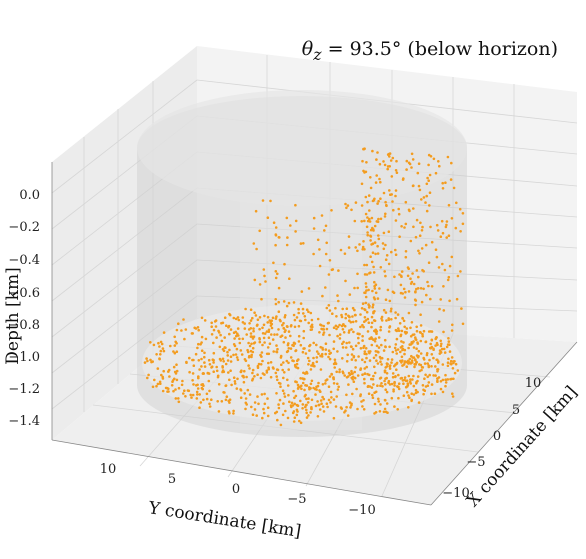 Image resolution: width=586 pixels, height=559 pixels. I want to click on x-tick-label: 0, so click(497, 436).